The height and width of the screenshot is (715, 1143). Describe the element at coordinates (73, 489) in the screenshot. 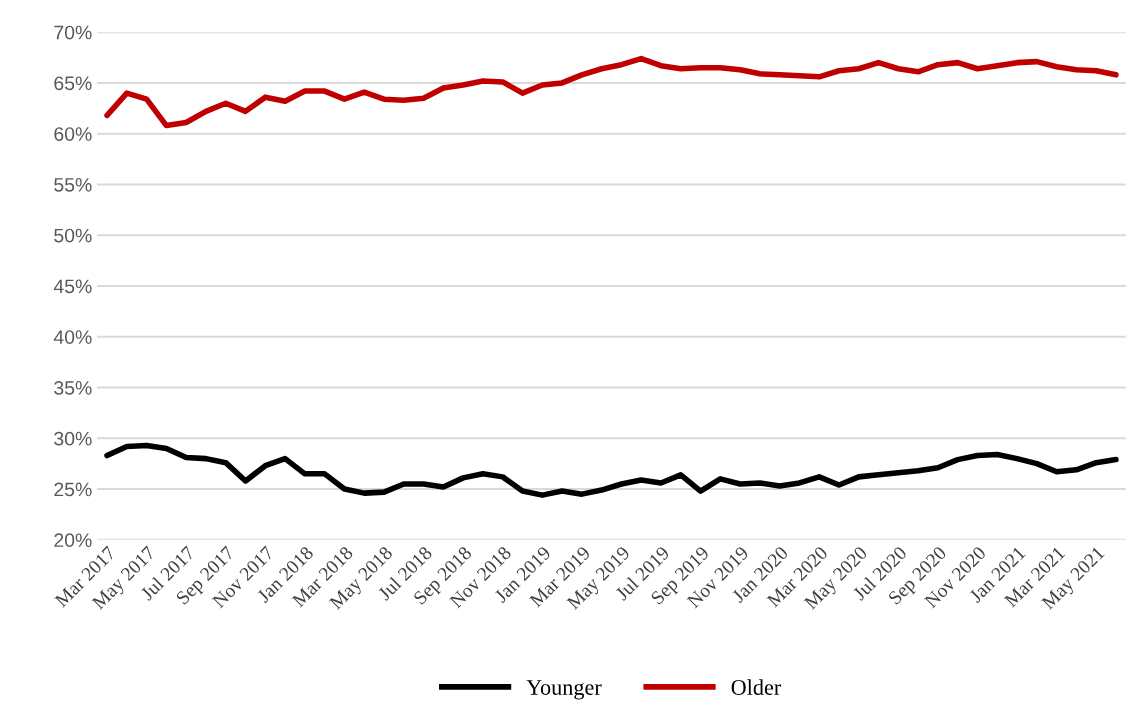

I see `y-tick-label: 25%` at that location.